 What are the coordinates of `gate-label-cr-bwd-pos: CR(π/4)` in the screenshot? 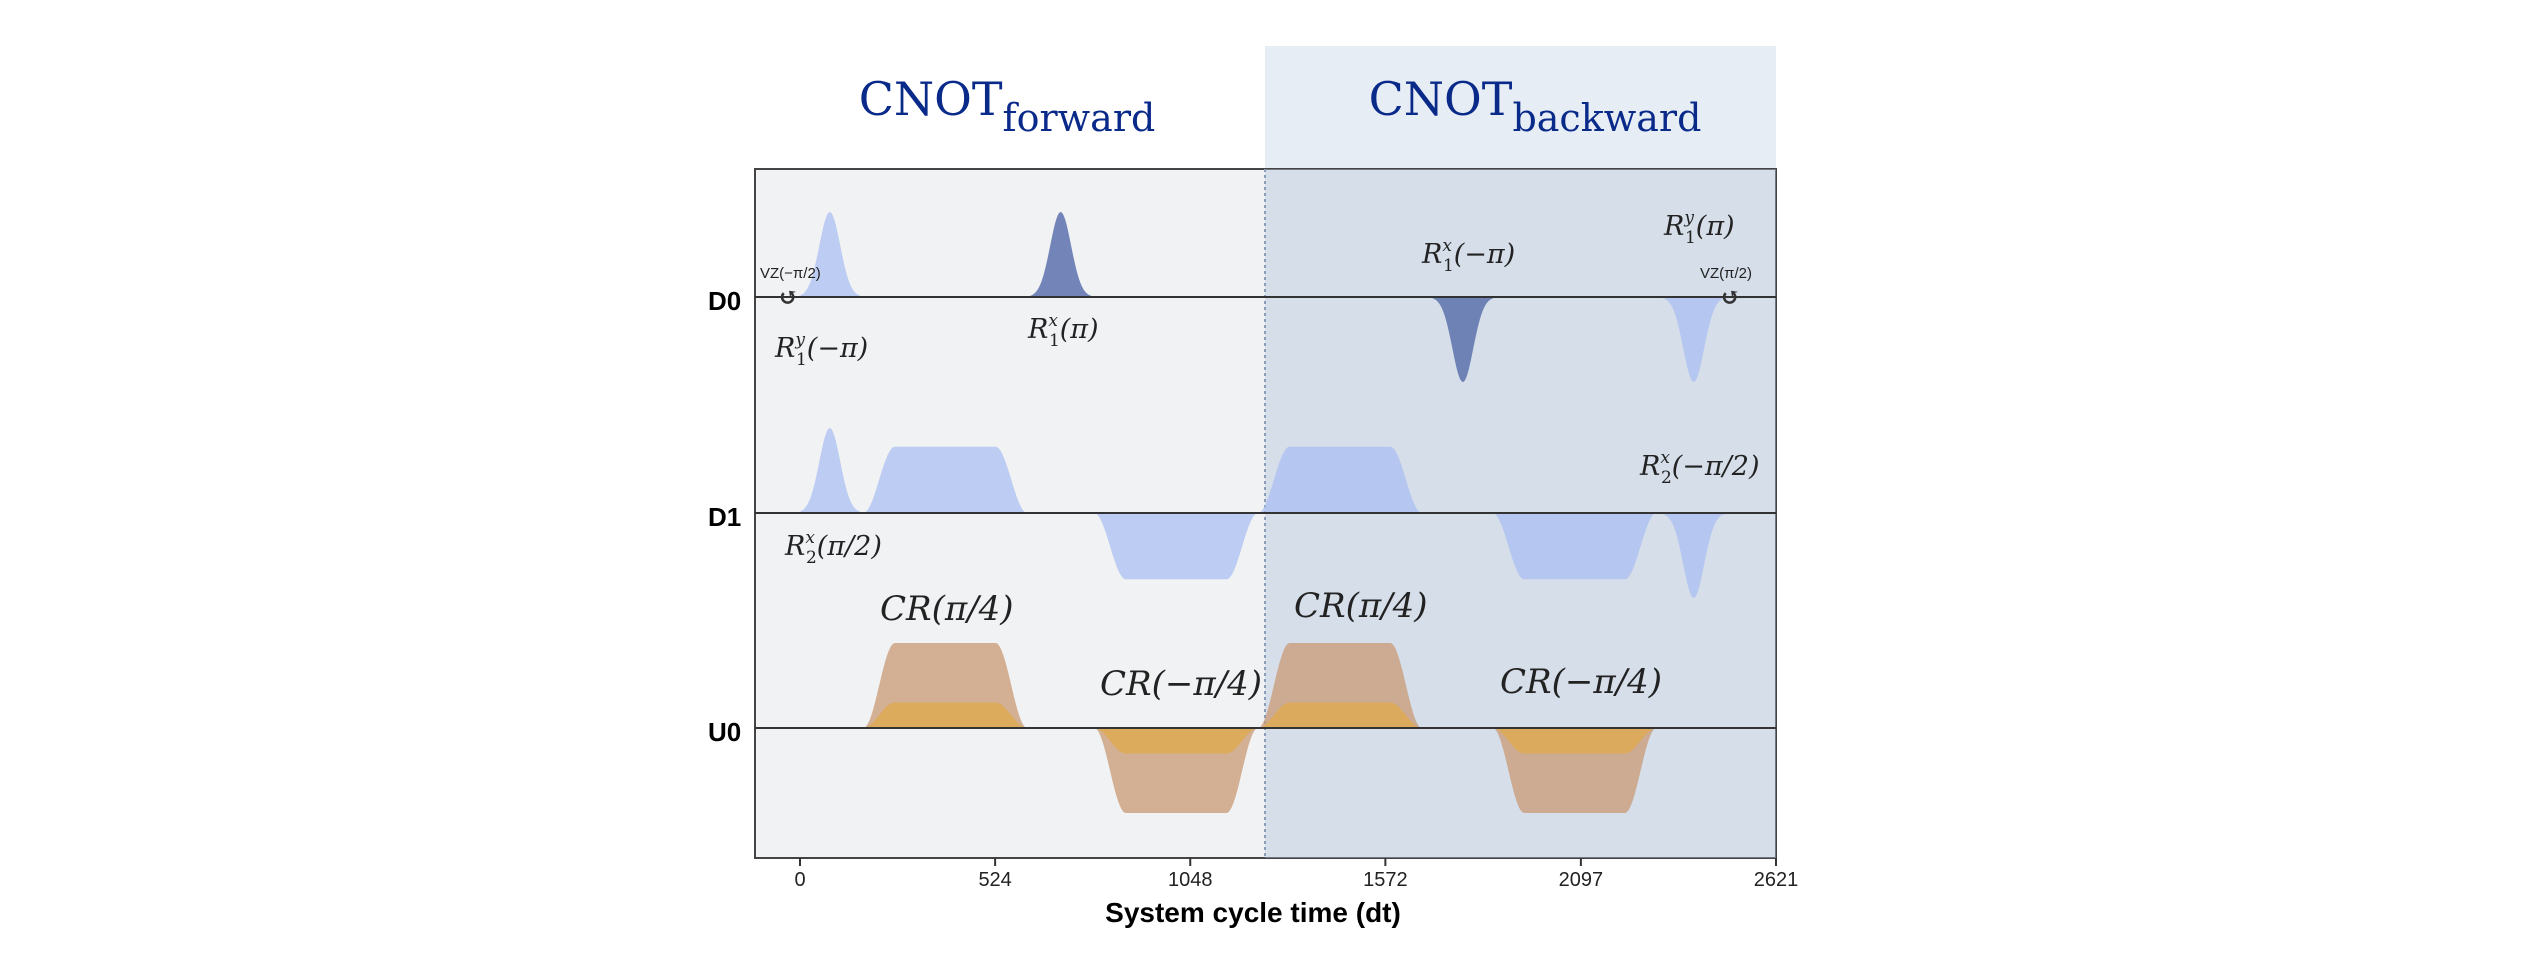 It's located at (1361, 606).